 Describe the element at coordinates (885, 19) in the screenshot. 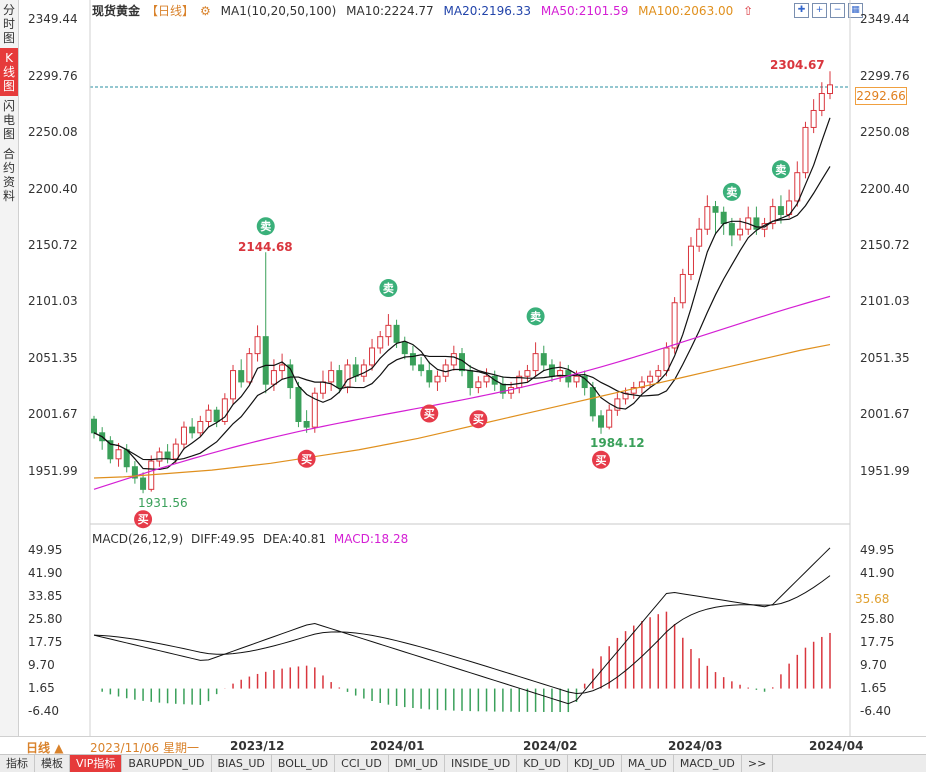

I see `price-tick: 2349.44` at that location.